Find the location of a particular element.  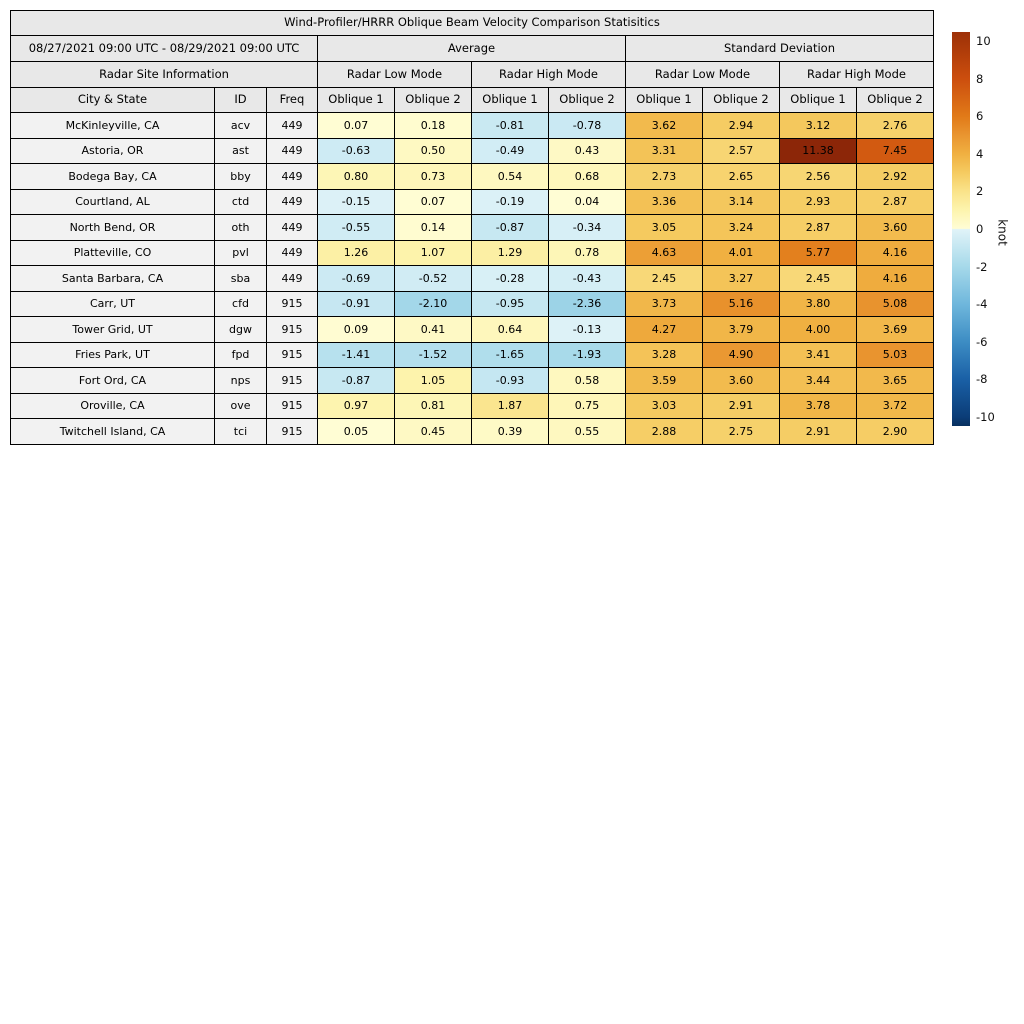

value-cell: 0.41 is located at coordinates (433, 329).